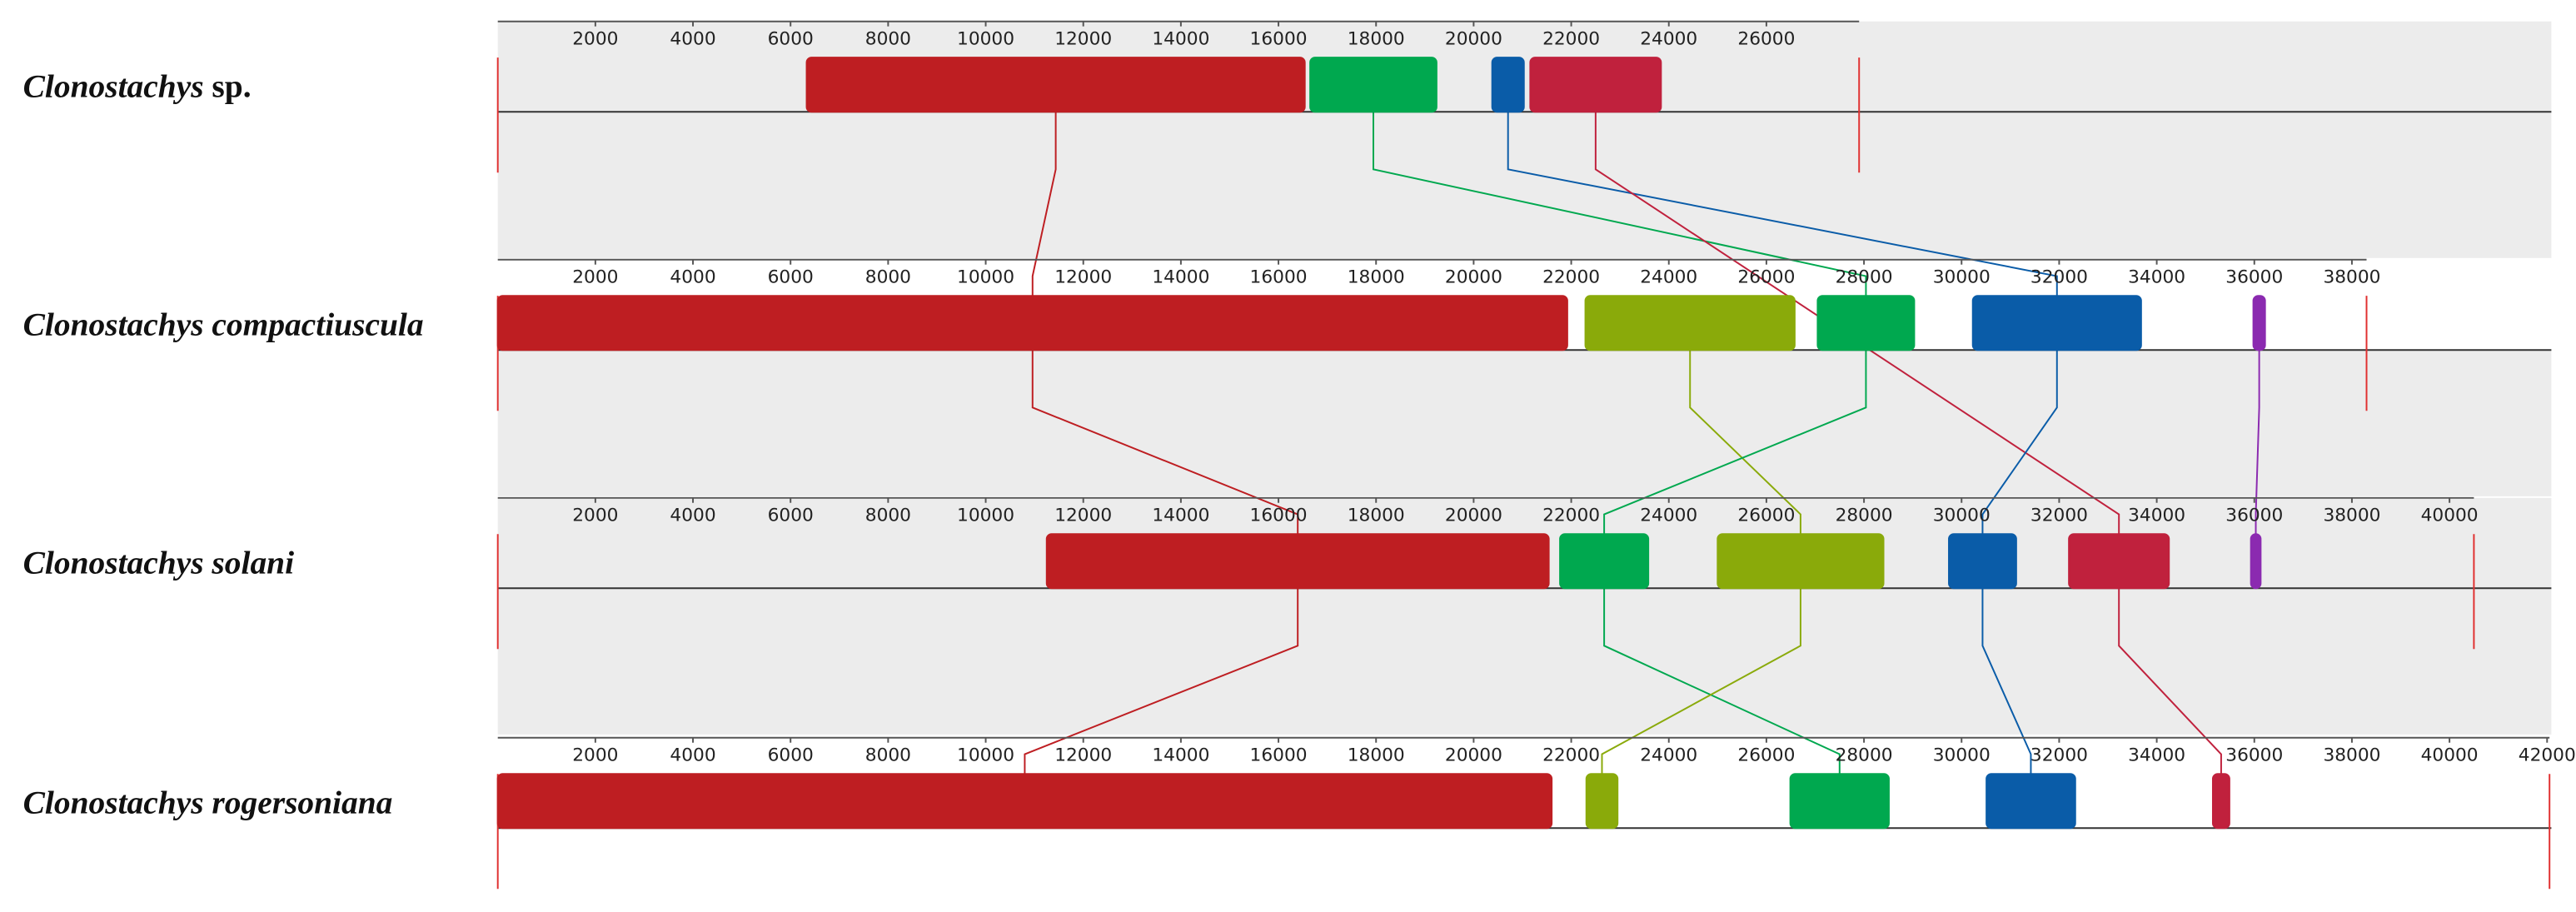  I want to click on species: rogersoniana, so click(302, 803).